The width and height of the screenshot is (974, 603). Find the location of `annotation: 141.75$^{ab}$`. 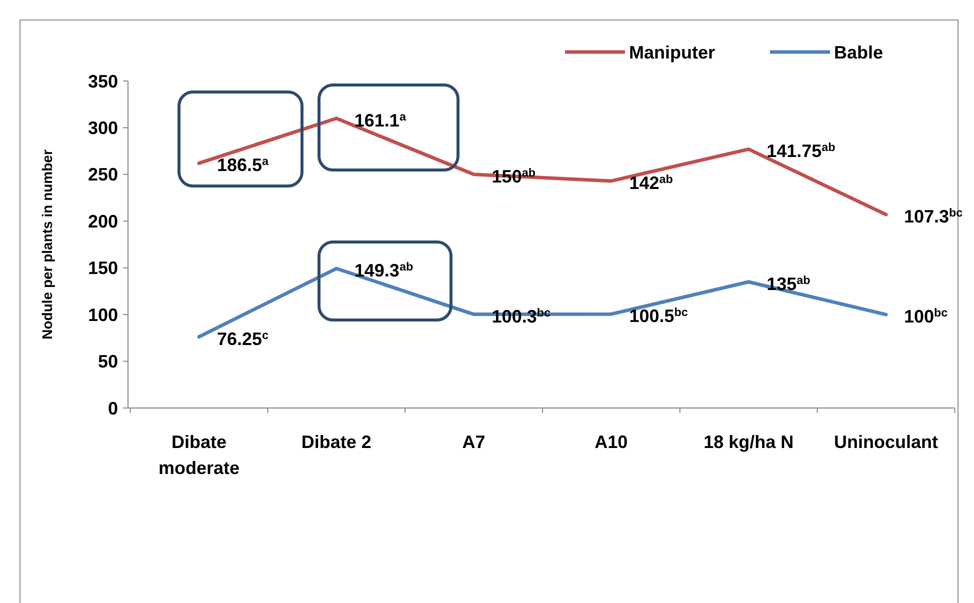

annotation: 141.75$^{ab}$ is located at coordinates (801, 151).